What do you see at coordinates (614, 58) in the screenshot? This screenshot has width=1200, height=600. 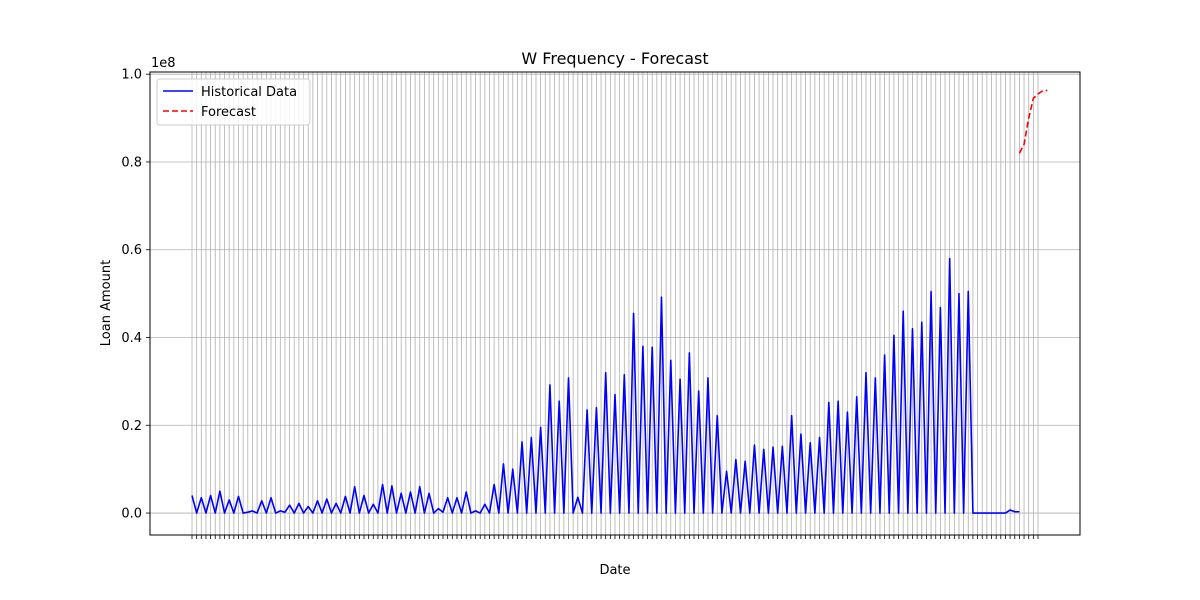 I see `chart-title: W Frequency - Forecast` at bounding box center [614, 58].